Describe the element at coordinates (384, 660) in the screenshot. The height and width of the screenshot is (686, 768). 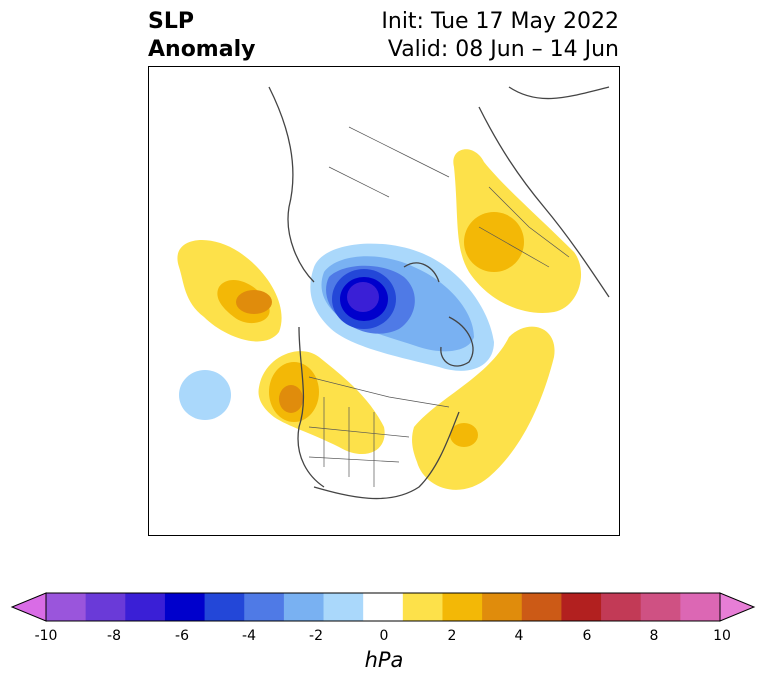
I see `colorbar-unit: hPa` at that location.